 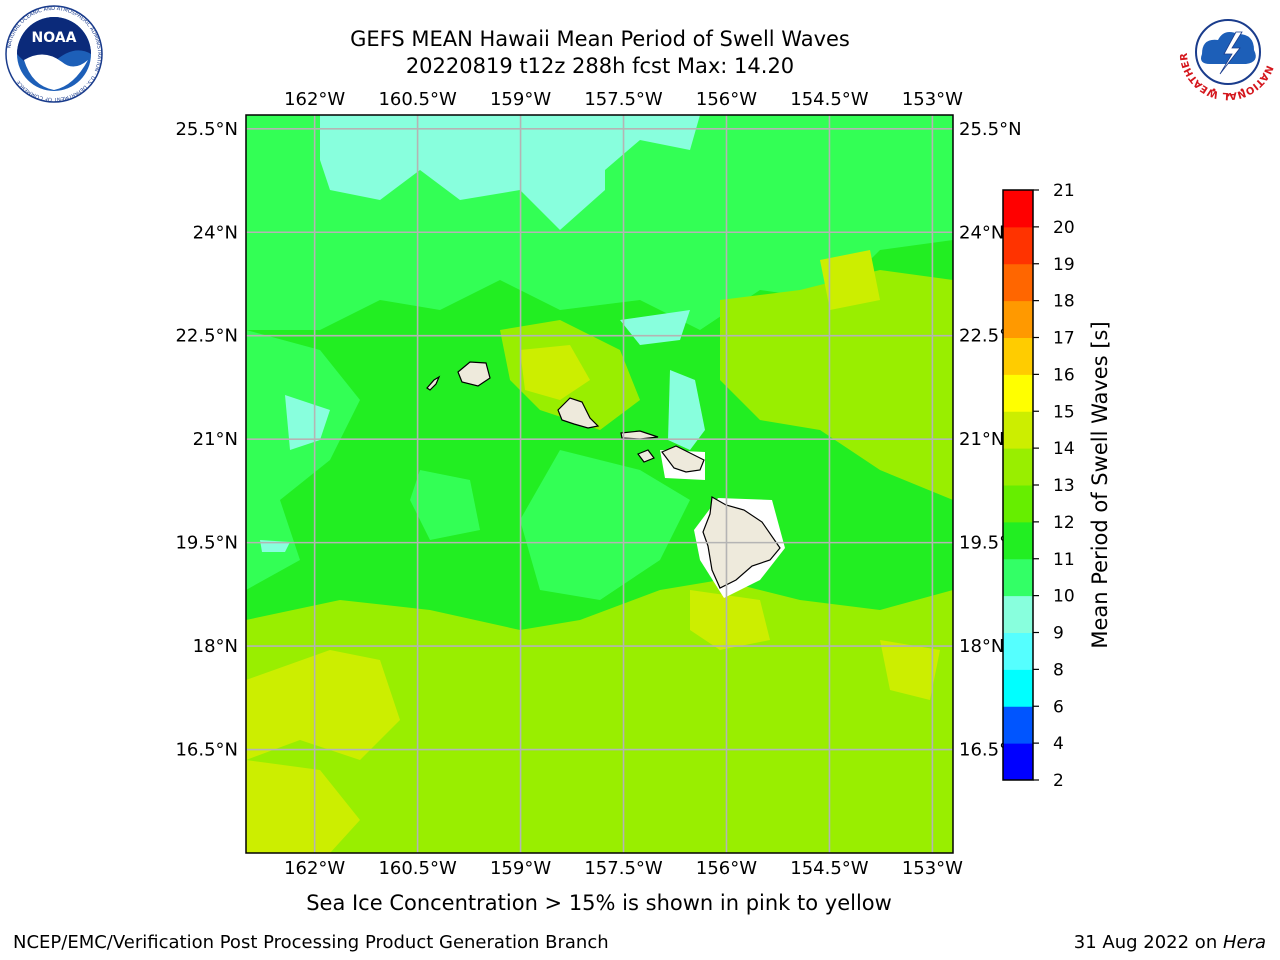 I want to click on lat-tick-left-label: 25.5°N, so click(x=206, y=129).